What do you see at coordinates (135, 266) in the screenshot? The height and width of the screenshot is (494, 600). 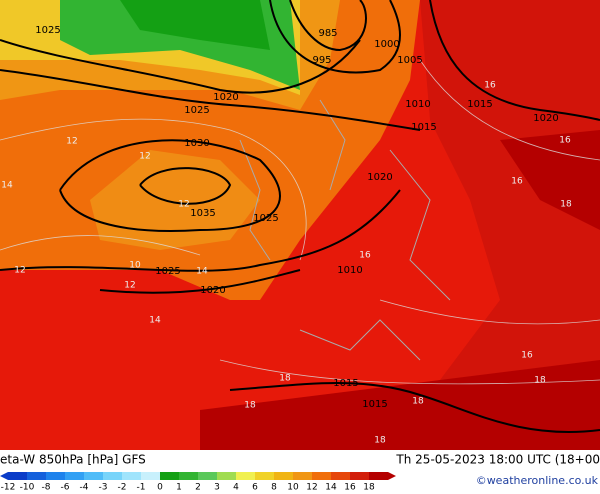 I see `theta-label: 10` at bounding box center [135, 266].